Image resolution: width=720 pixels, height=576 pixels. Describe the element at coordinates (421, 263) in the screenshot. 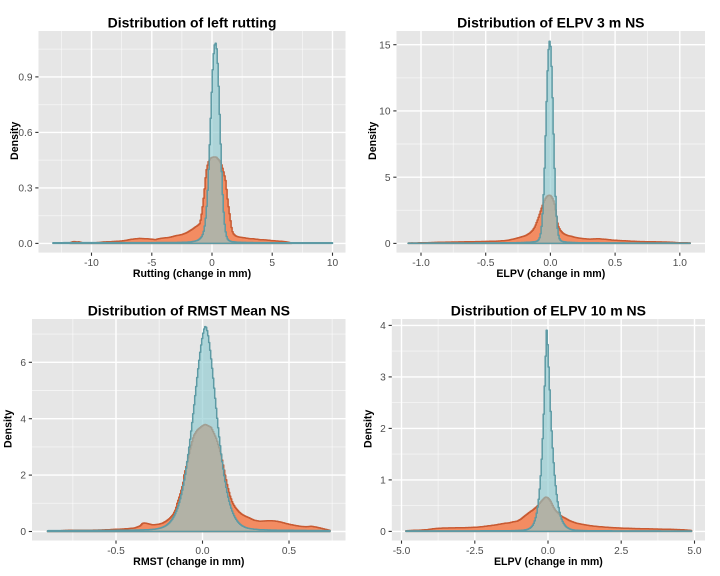

I see `svg-text: -1.0` at that location.